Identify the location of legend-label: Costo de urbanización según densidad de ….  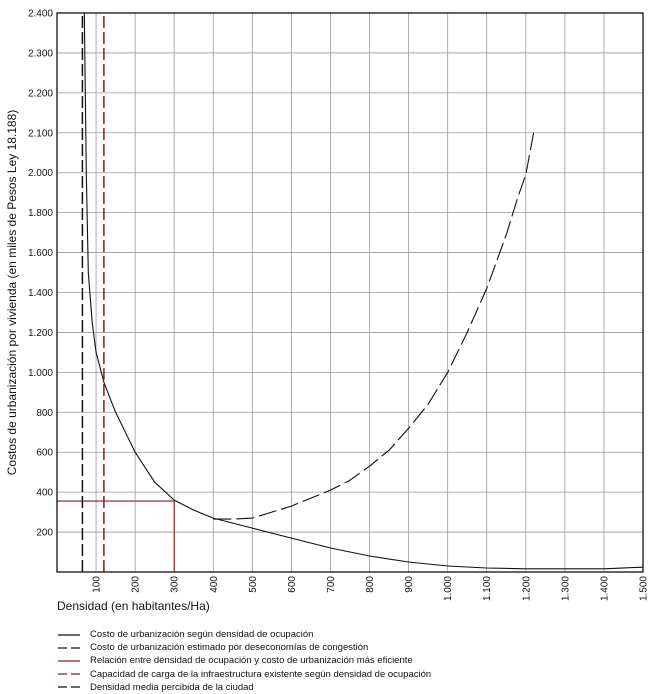
(202, 634).